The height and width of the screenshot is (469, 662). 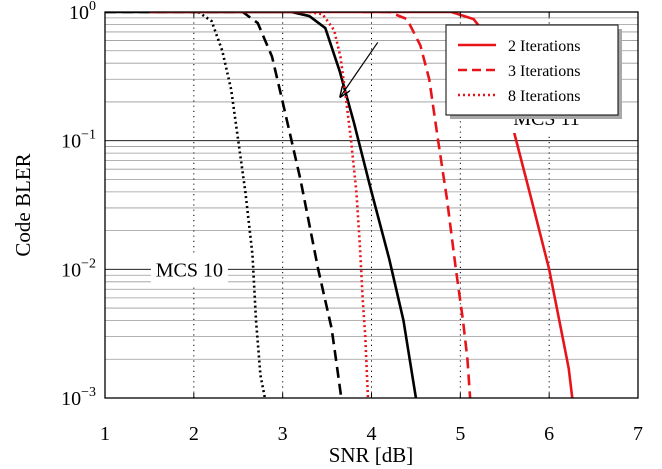 What do you see at coordinates (638, 434) in the screenshot?
I see `x-tick-label: 7` at bounding box center [638, 434].